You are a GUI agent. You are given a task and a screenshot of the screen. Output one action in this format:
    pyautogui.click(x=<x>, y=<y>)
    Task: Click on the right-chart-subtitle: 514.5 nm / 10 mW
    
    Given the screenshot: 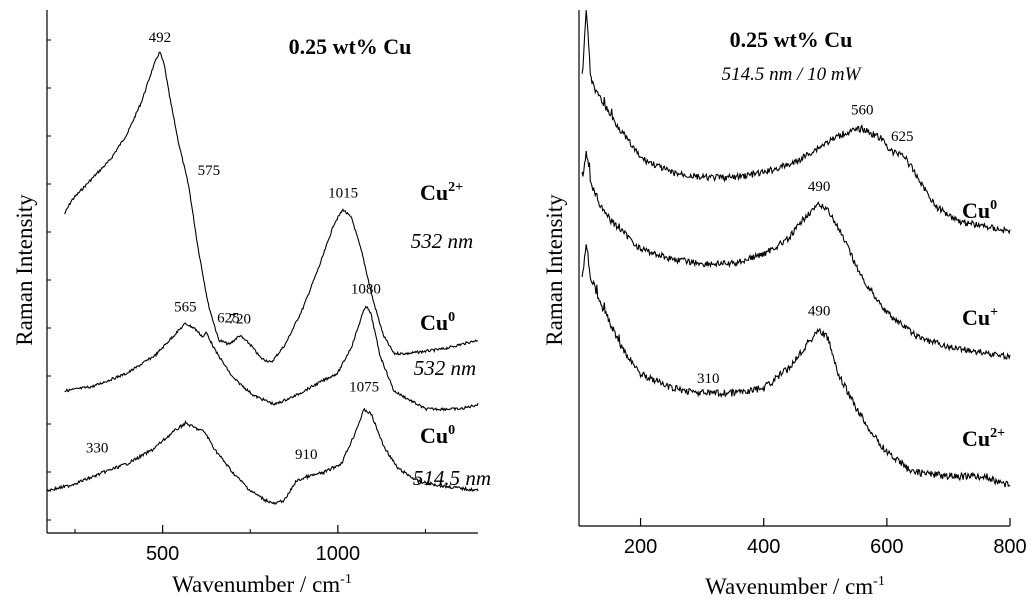 What is the action you would take?
    pyautogui.click(x=792, y=74)
    